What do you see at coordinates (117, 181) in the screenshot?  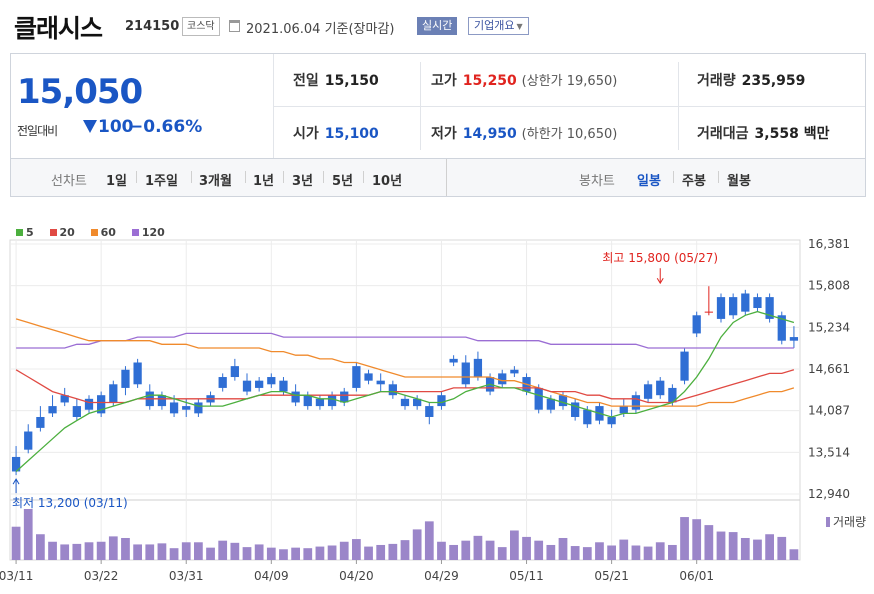 I see `period-1d: 1일` at bounding box center [117, 181].